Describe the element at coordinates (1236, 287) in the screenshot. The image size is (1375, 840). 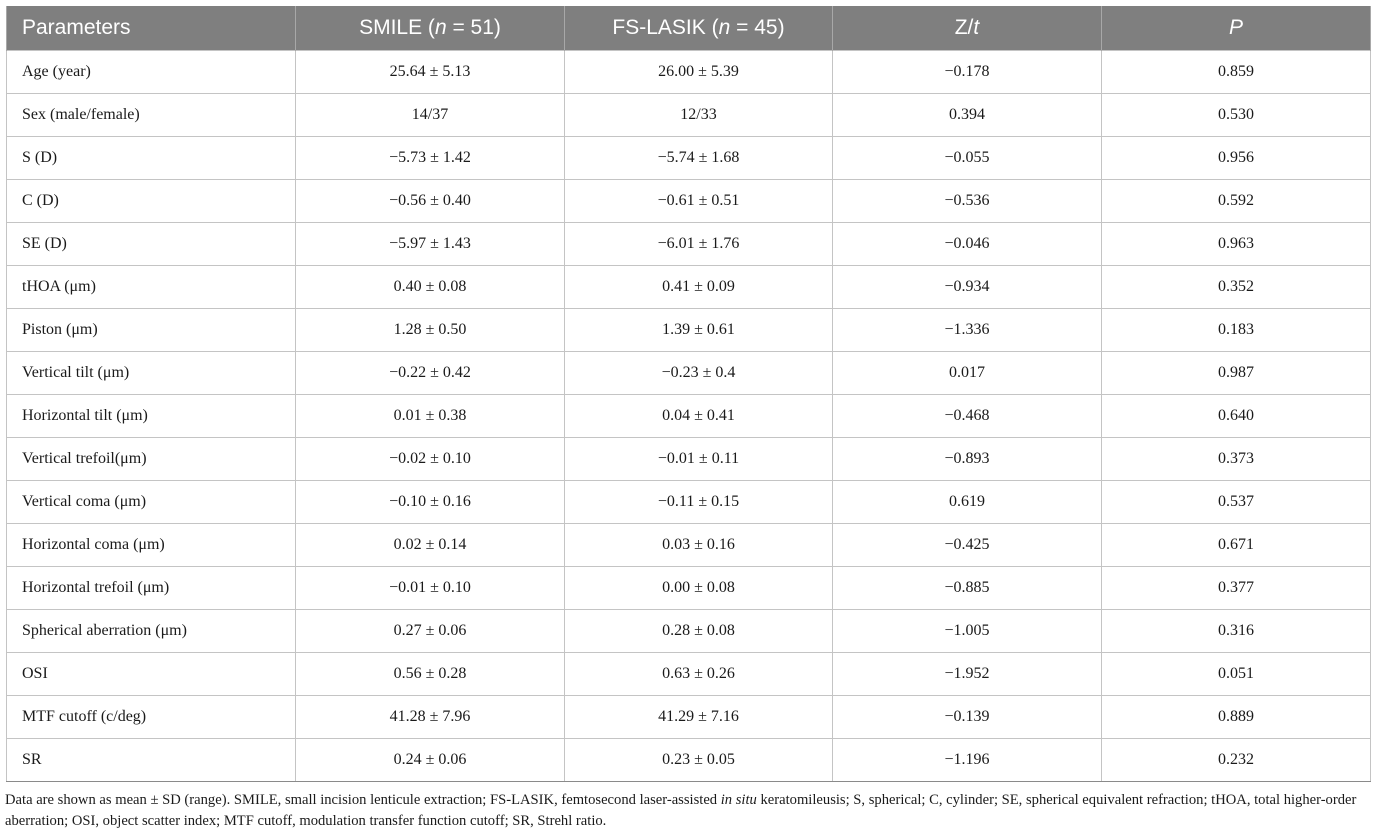
I see `p-value-cell: 0.352` at that location.